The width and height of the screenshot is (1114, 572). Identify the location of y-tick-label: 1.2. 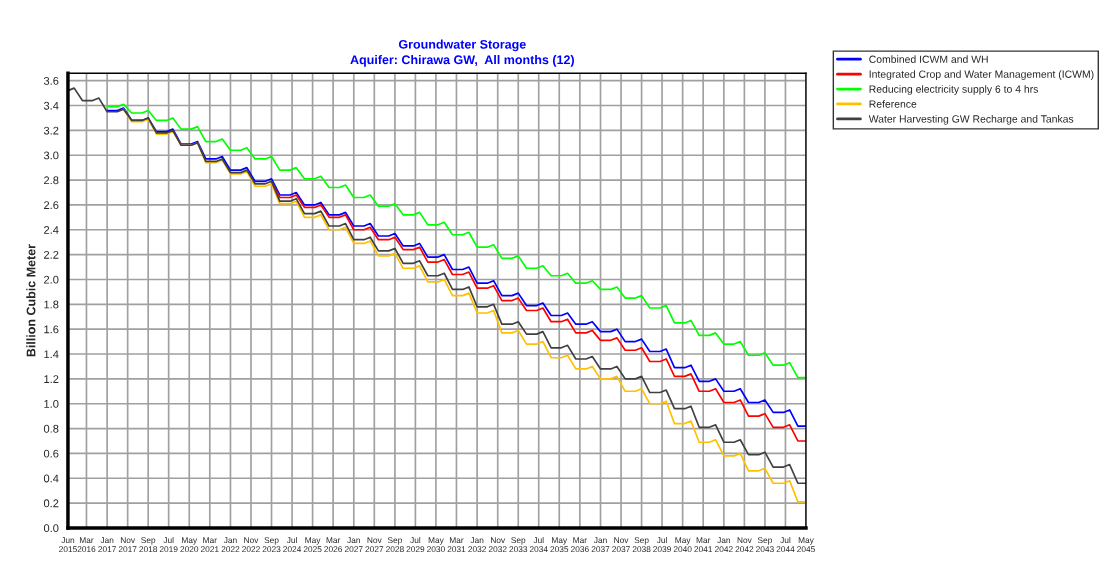
(51, 379).